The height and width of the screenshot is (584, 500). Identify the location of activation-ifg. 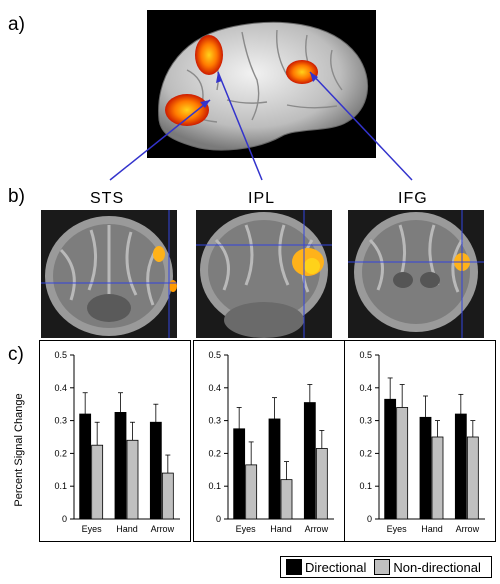
(302, 72).